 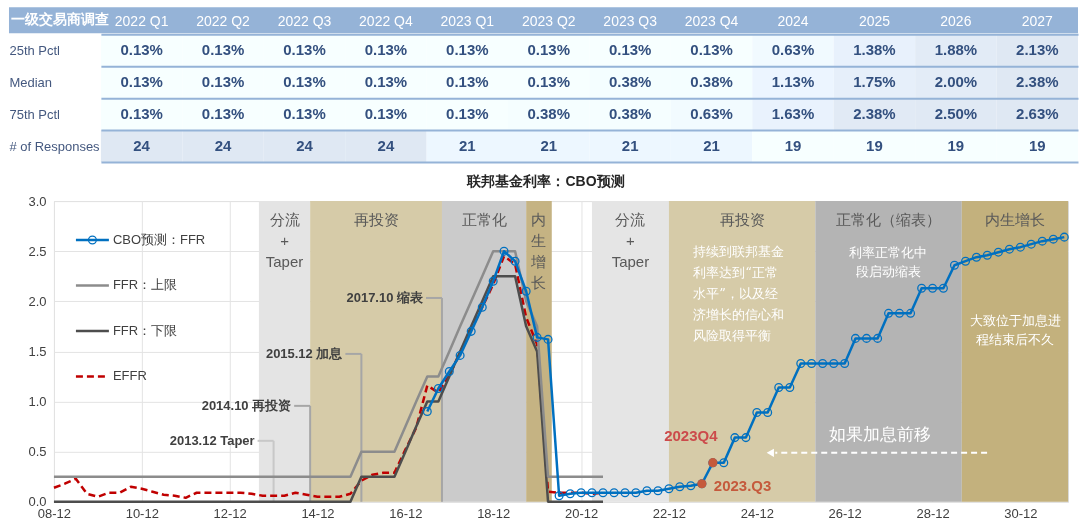 I want to click on x-tick-label: 26-12, so click(x=845, y=514).